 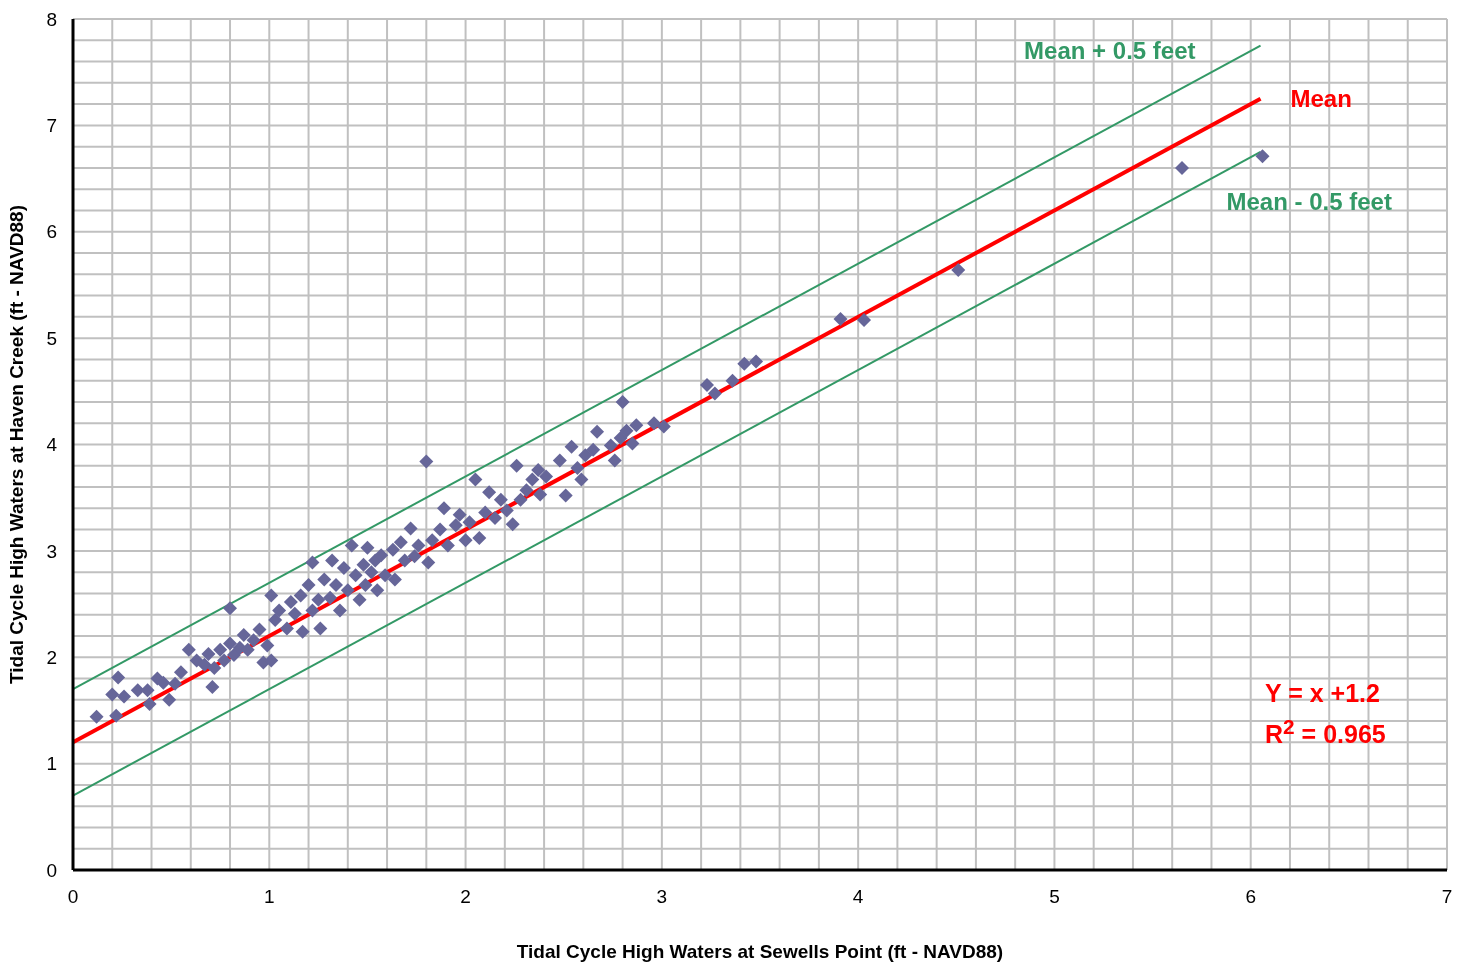 What do you see at coordinates (269, 897) in the screenshot?
I see `x-tick-label: 1` at bounding box center [269, 897].